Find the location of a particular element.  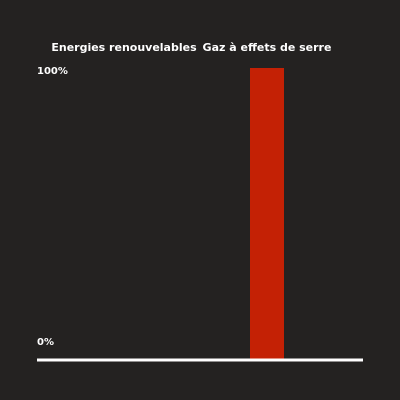

bars-group is located at coordinates (267, 214).